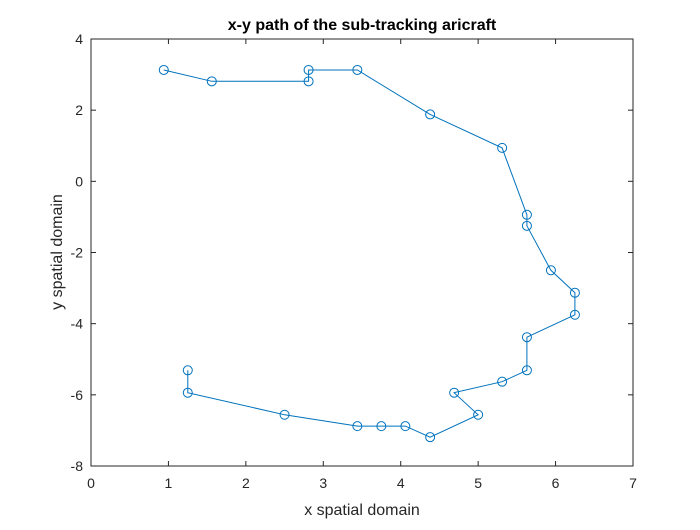  I want to click on y-tick-label: -6, so click(77, 395).